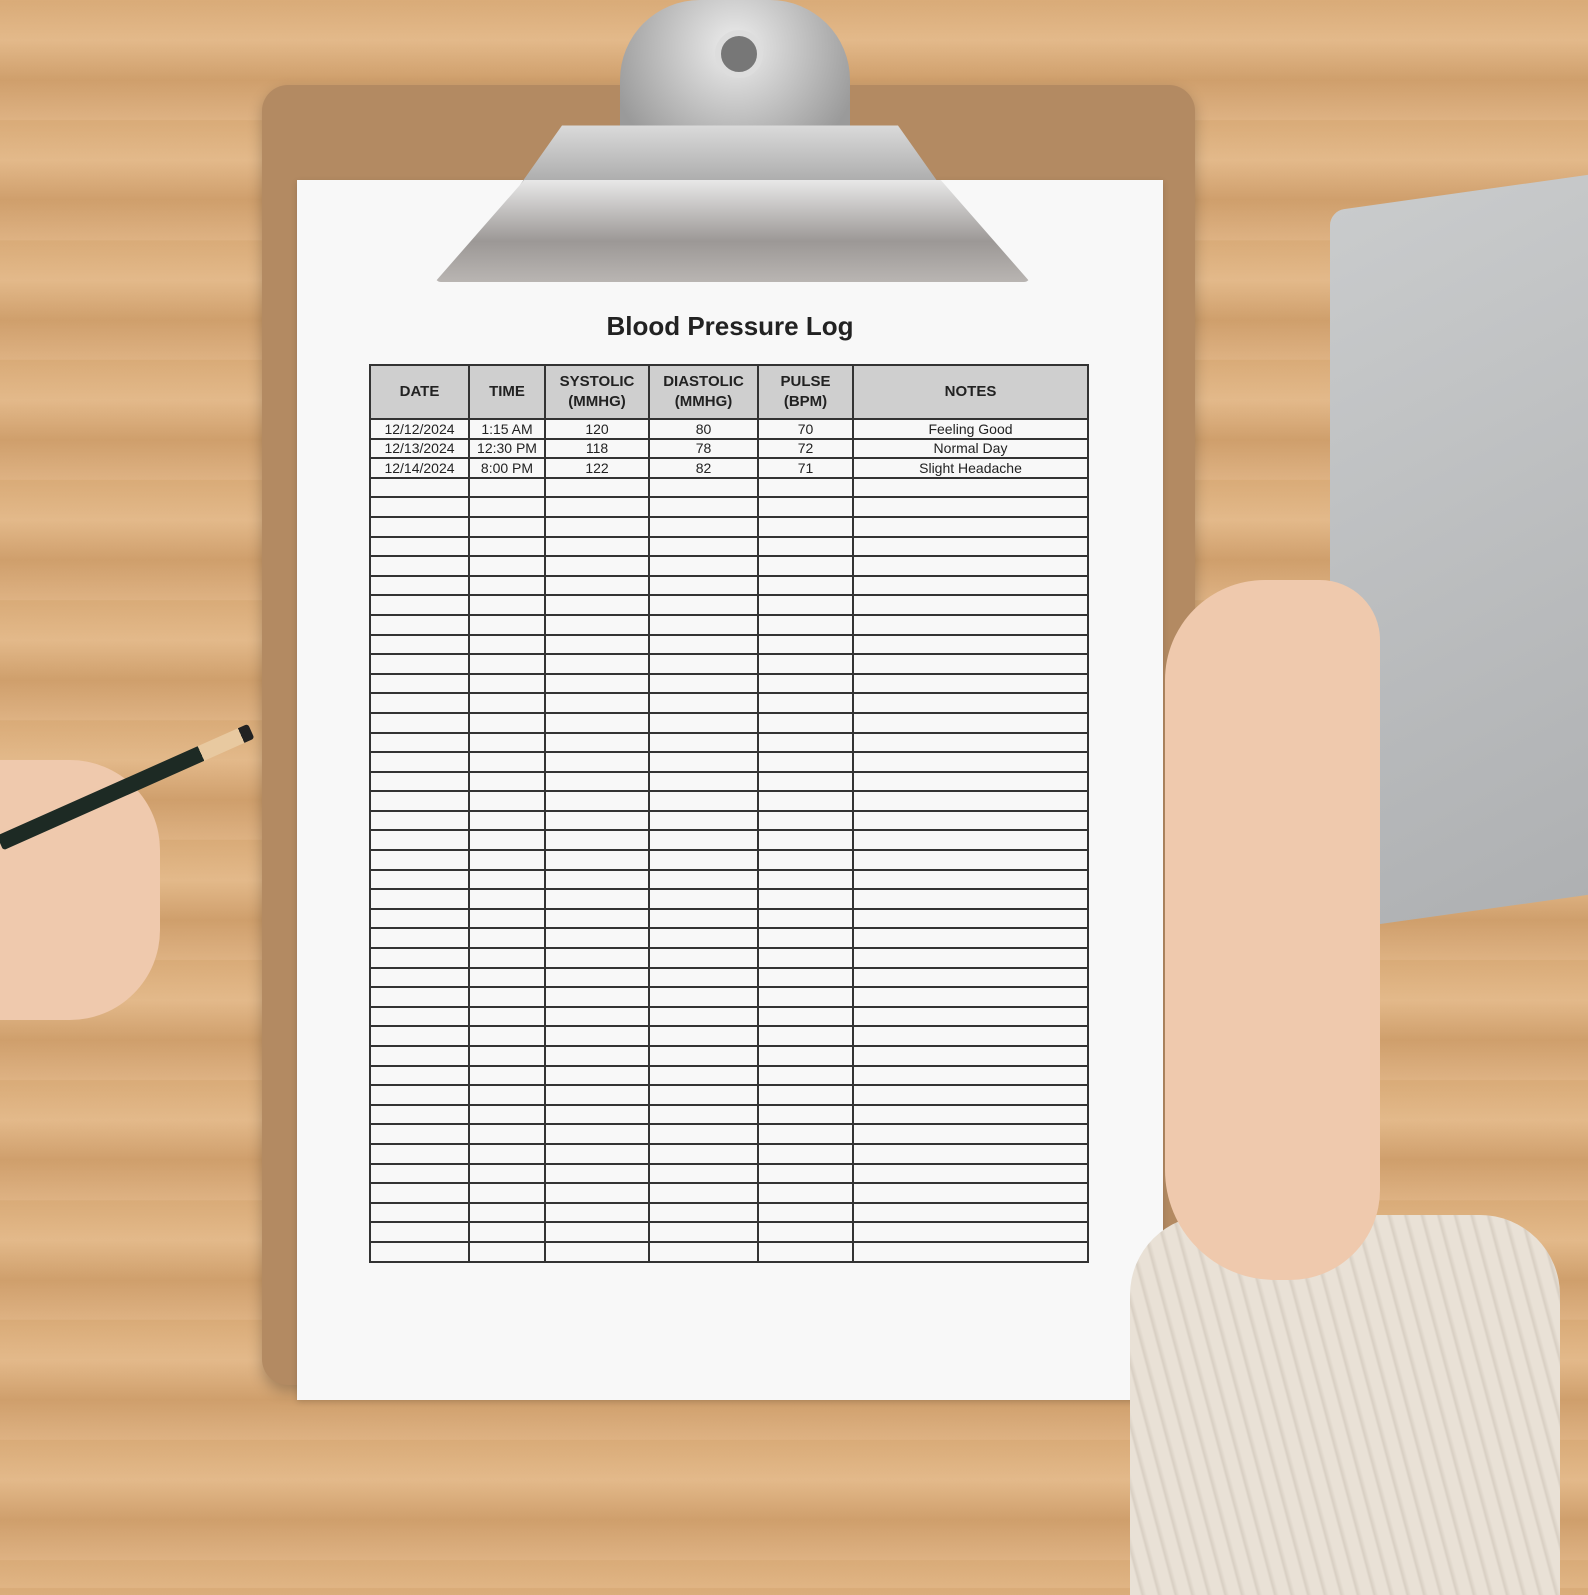 This screenshot has height=1595, width=1588. Describe the element at coordinates (507, 429) in the screenshot. I see `cell-time: 1:15 AM` at that location.